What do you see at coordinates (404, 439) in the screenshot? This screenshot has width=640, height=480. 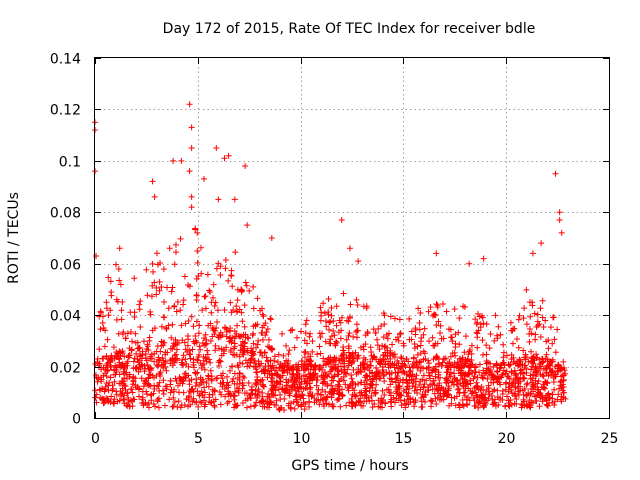 I see `x-tick-label: 15` at bounding box center [404, 439].